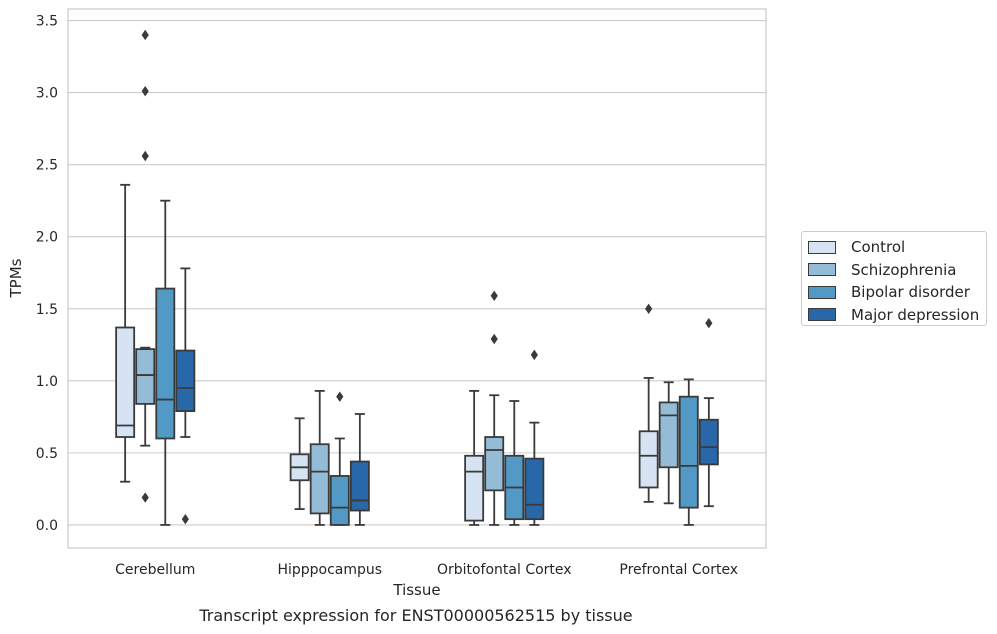 The height and width of the screenshot is (634, 997). What do you see at coordinates (678, 570) in the screenshot?
I see `x-tick-label: Prefrontal Cortex` at bounding box center [678, 570].